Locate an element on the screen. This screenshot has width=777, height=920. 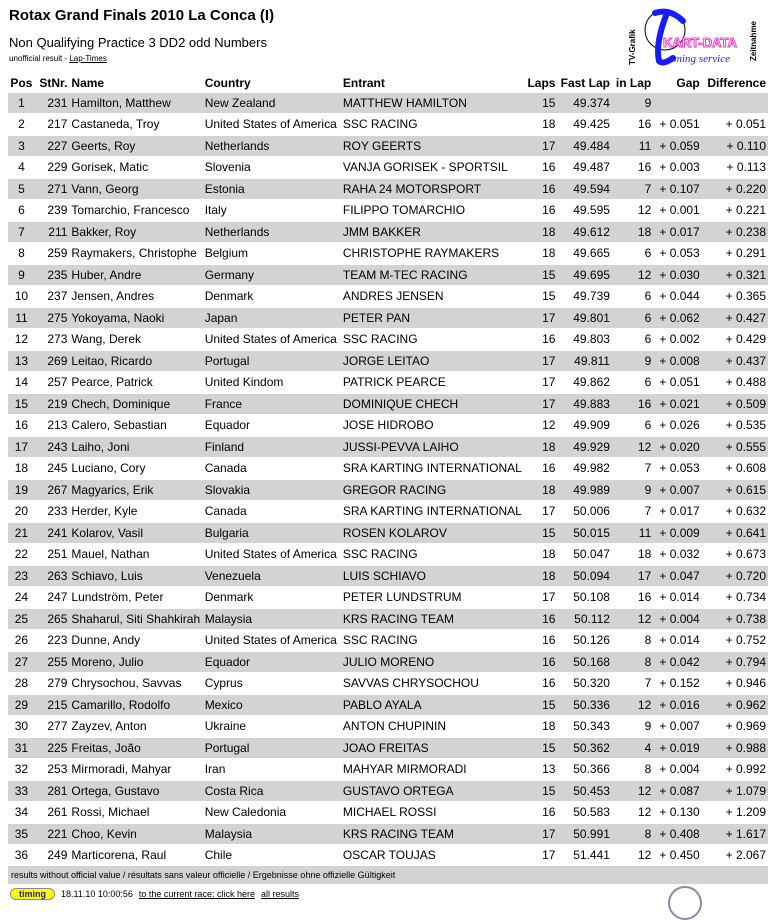
cell-laps: 15 is located at coordinates (540, 104).